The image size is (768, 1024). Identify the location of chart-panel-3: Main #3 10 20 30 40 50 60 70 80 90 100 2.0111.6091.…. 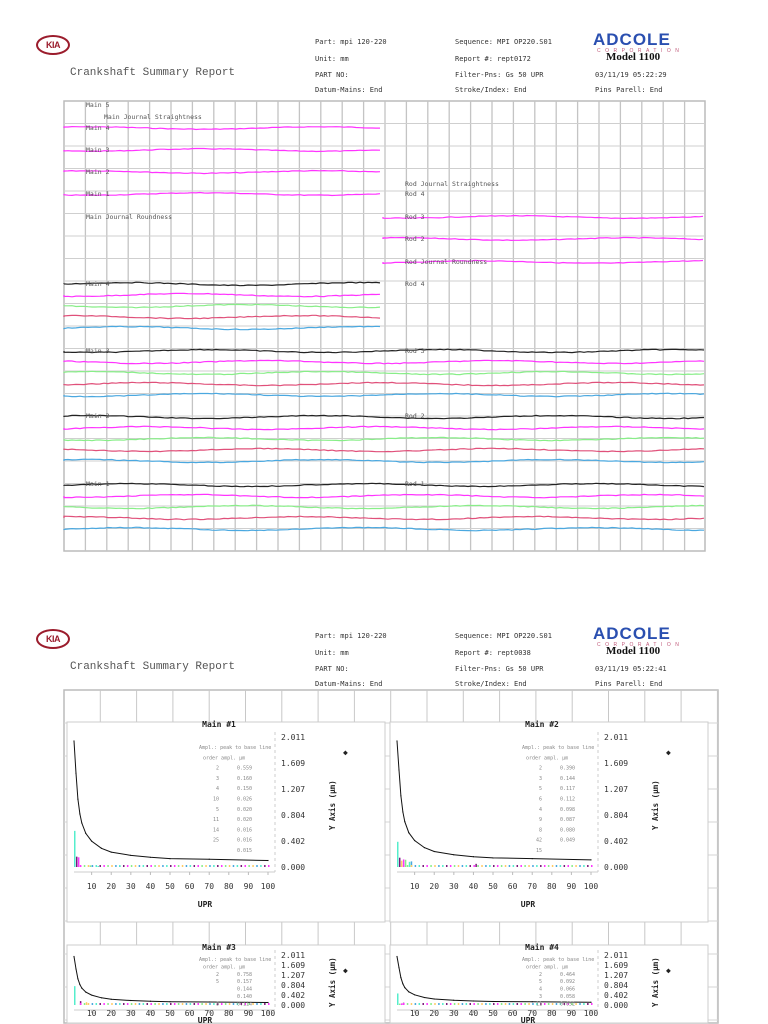
(226, 983).